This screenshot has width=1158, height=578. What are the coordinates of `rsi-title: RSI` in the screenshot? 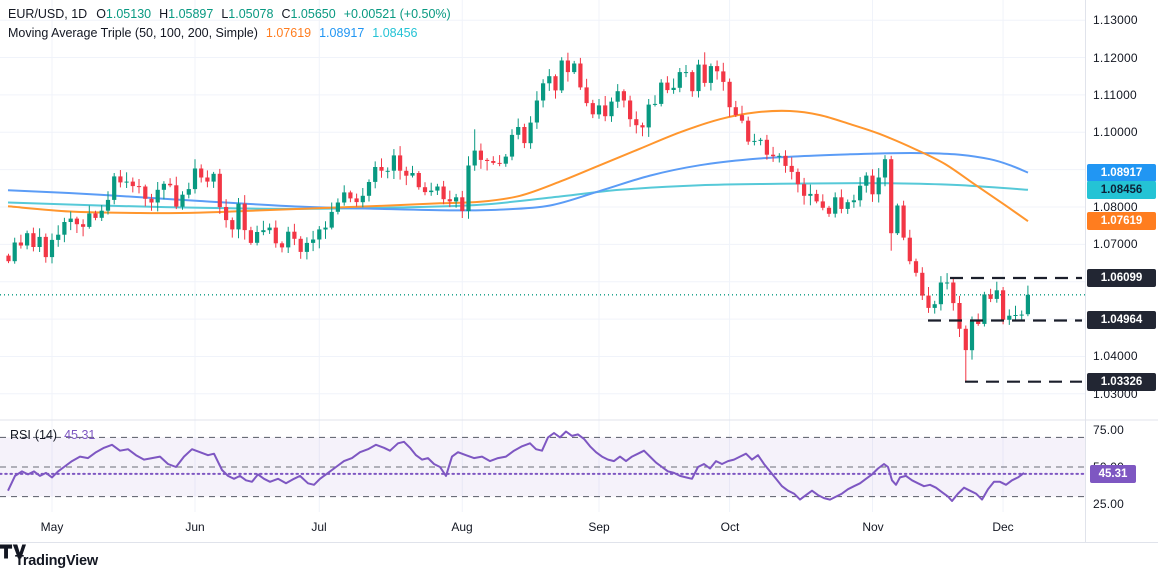 It's located at (20, 435).